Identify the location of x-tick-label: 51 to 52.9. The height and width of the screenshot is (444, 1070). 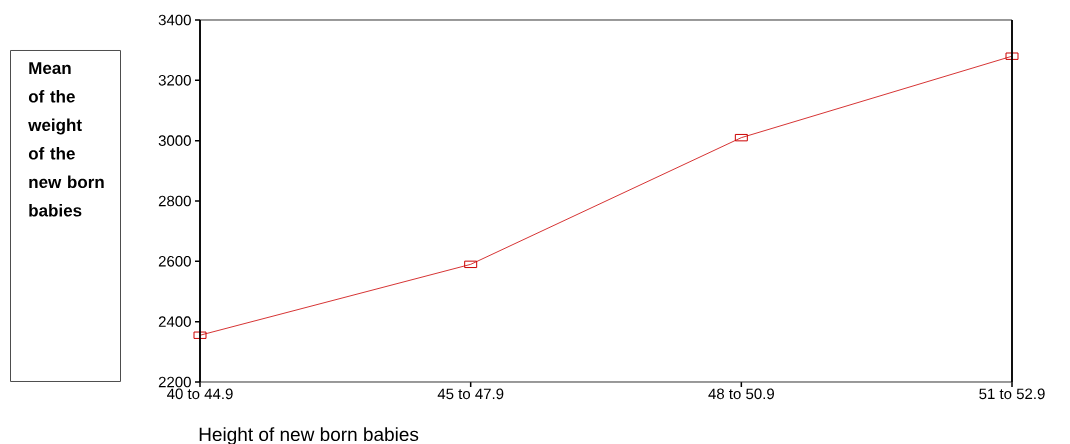
(1012, 394).